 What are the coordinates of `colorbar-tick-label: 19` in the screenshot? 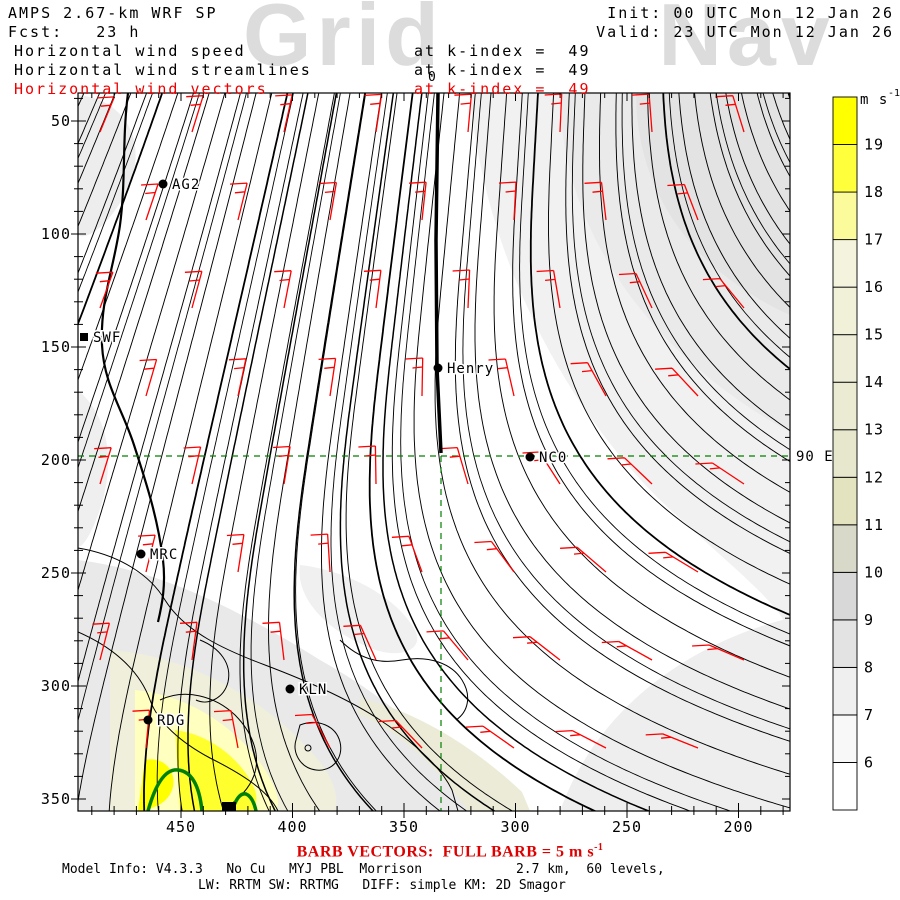 It's located at (874, 145).